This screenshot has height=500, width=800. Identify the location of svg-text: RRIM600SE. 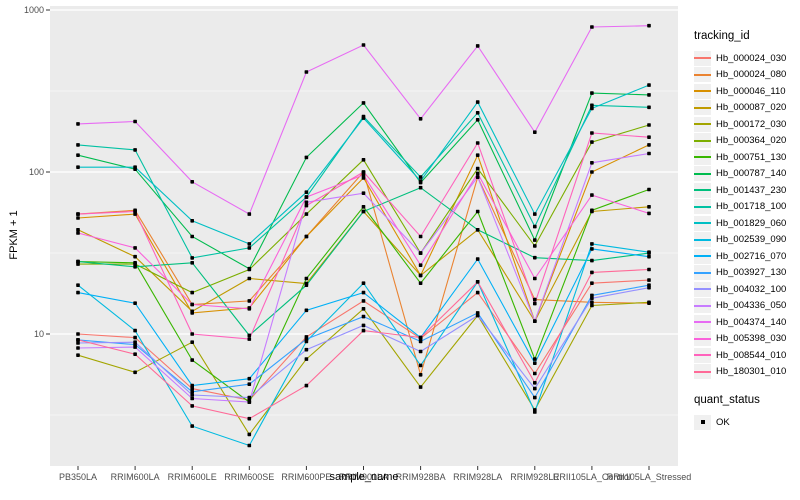
(249, 477).